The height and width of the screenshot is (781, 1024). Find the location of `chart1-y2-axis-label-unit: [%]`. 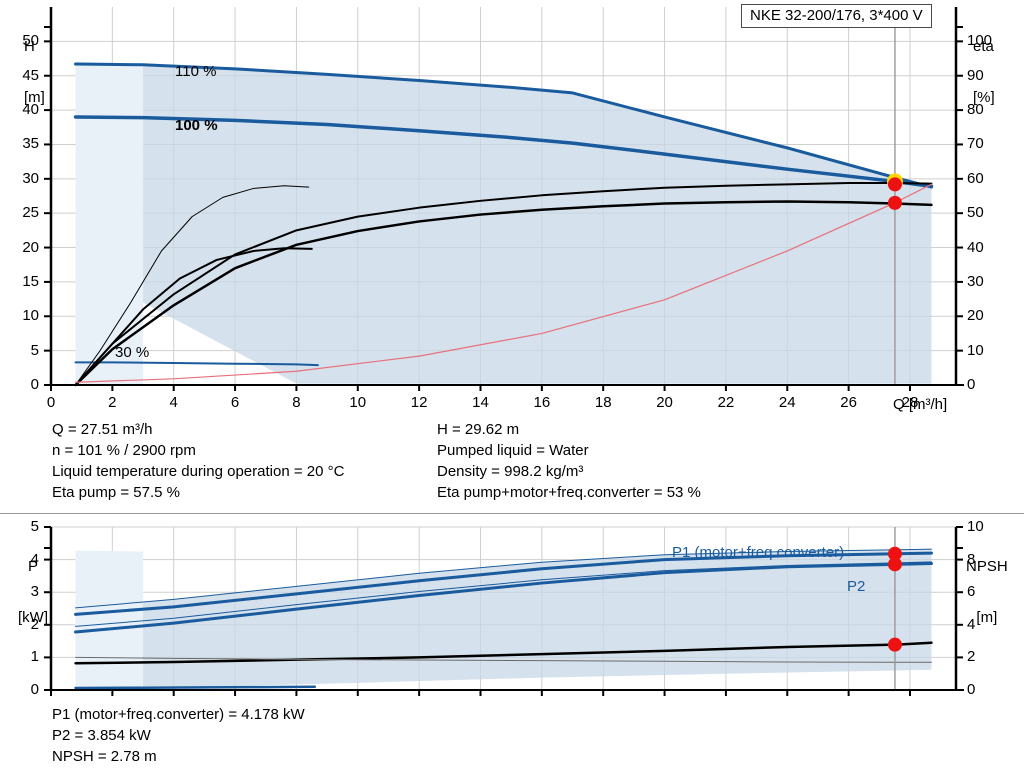

chart1-y2-axis-label-unit: [%] is located at coordinates (984, 97).